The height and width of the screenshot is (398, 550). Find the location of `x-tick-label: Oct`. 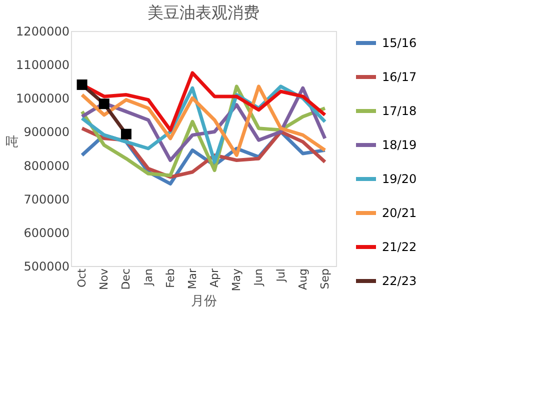

x-tick-label: Oct is located at coordinates (82, 278).